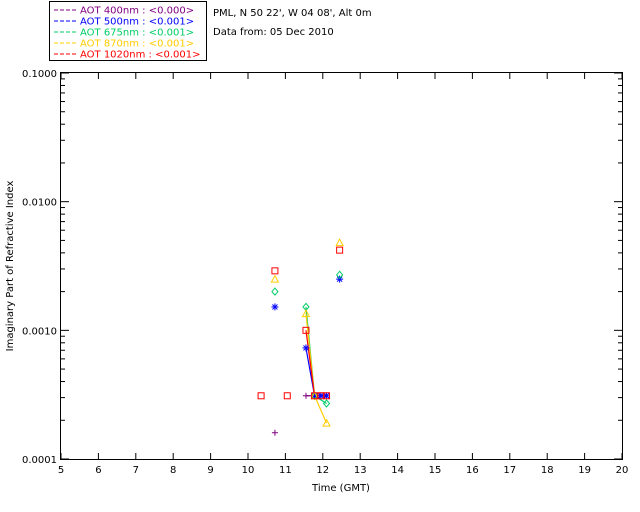  I want to click on series-markers, so click(300, 337).